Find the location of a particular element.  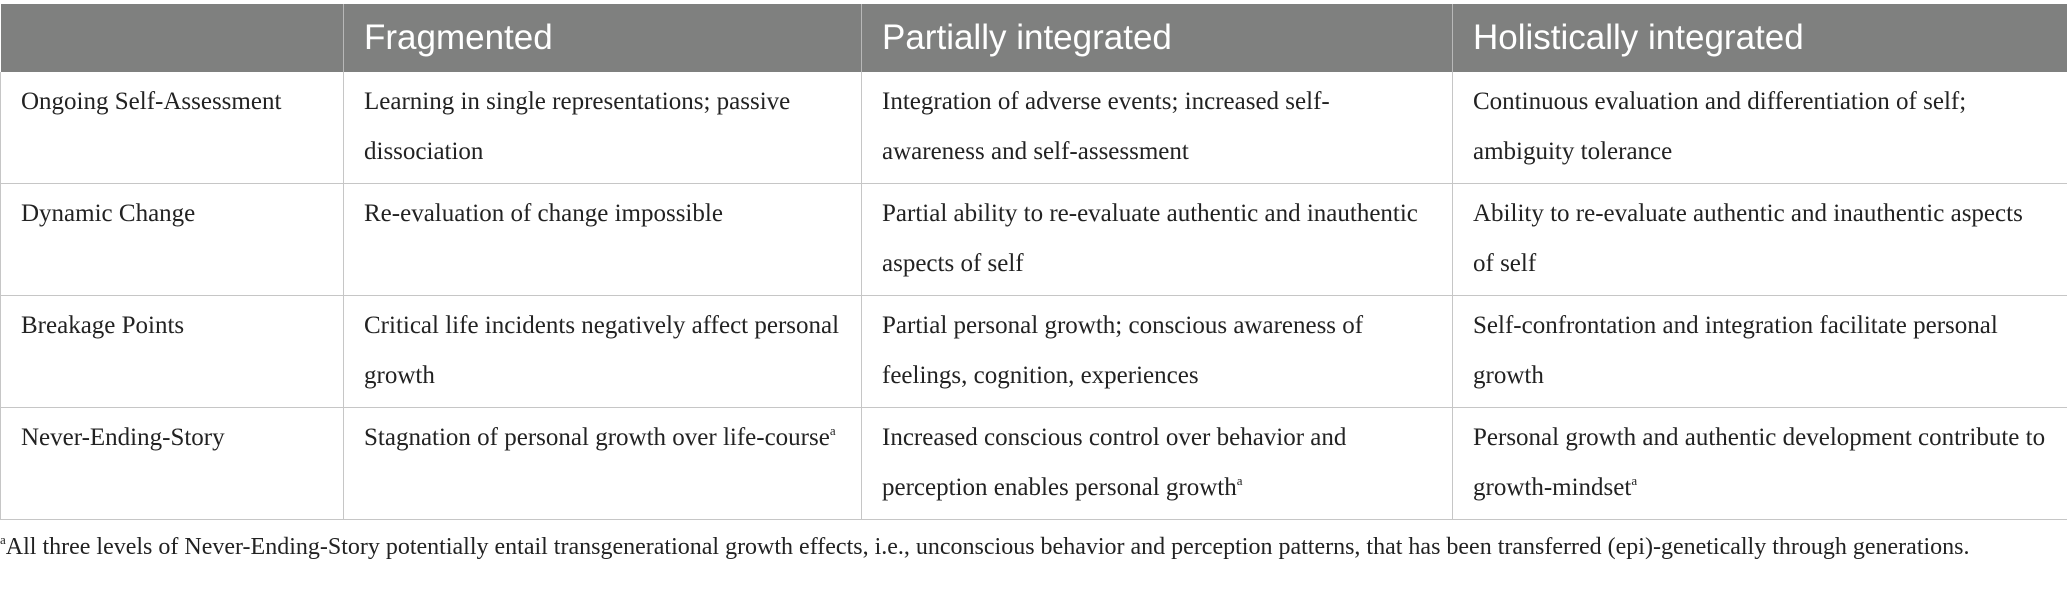

header-cell-fragmented: Fragmented is located at coordinates (602, 38).